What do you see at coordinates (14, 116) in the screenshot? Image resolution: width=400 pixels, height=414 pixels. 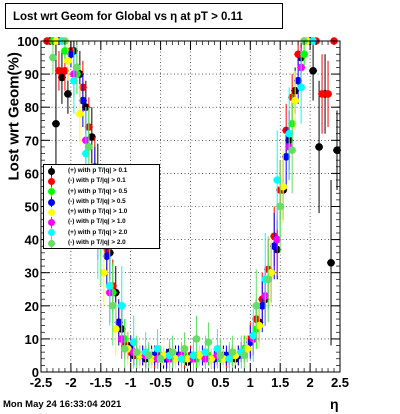 I see `y-axis-label: Lost wrt Geom(%)` at bounding box center [14, 116].